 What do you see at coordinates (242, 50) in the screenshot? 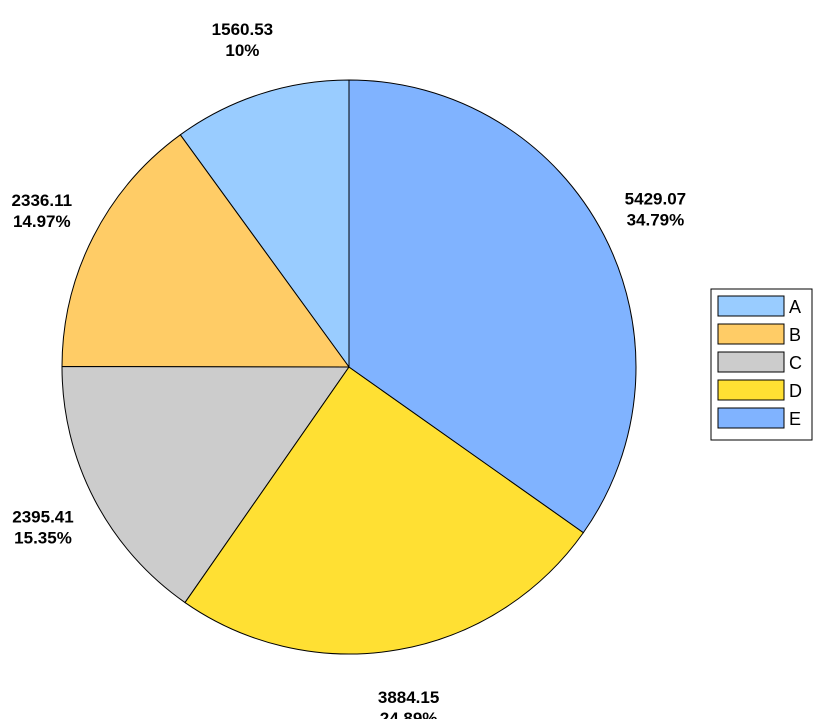
I see `data-label-percent: 10%` at bounding box center [242, 50].